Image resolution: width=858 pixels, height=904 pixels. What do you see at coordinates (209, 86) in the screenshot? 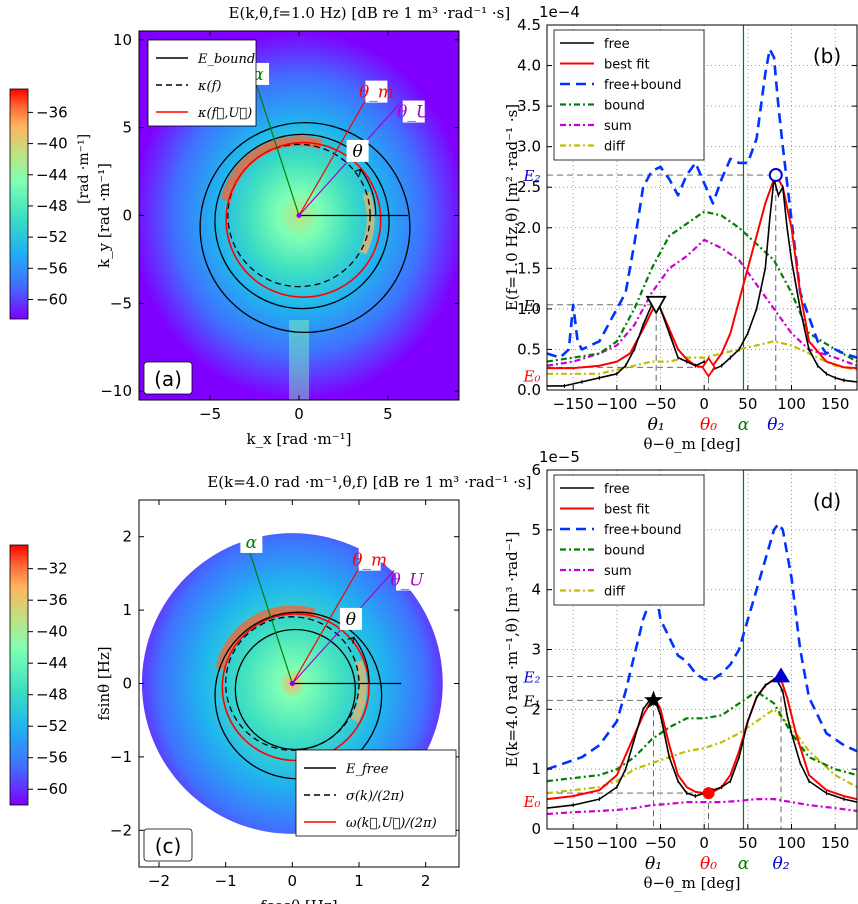
I see `legend-entry: κ(f)` at bounding box center [209, 86].